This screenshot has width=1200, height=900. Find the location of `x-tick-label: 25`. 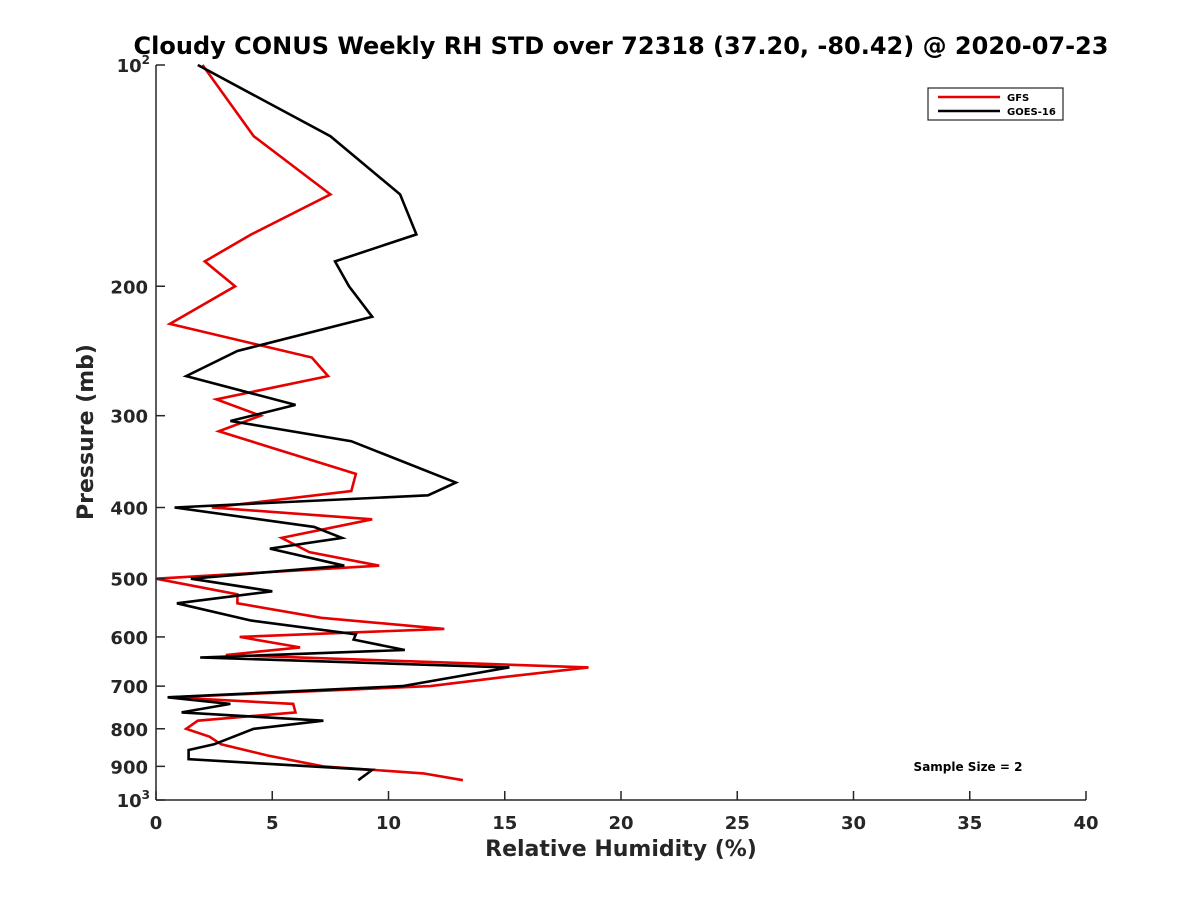

x-tick-label: 25 is located at coordinates (737, 823).